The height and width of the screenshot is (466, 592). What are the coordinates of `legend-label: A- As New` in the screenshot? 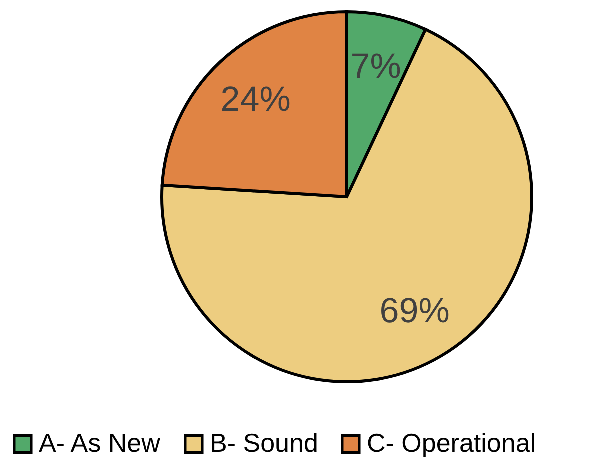 It's located at (100, 443).